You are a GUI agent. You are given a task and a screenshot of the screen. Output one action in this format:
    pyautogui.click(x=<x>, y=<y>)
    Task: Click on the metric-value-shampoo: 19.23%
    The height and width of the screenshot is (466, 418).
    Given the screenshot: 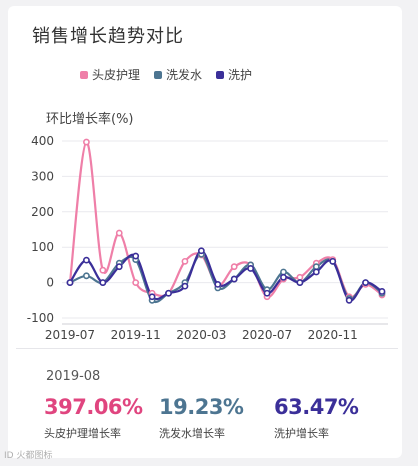 What is the action you would take?
    pyautogui.click(x=201, y=407)
    